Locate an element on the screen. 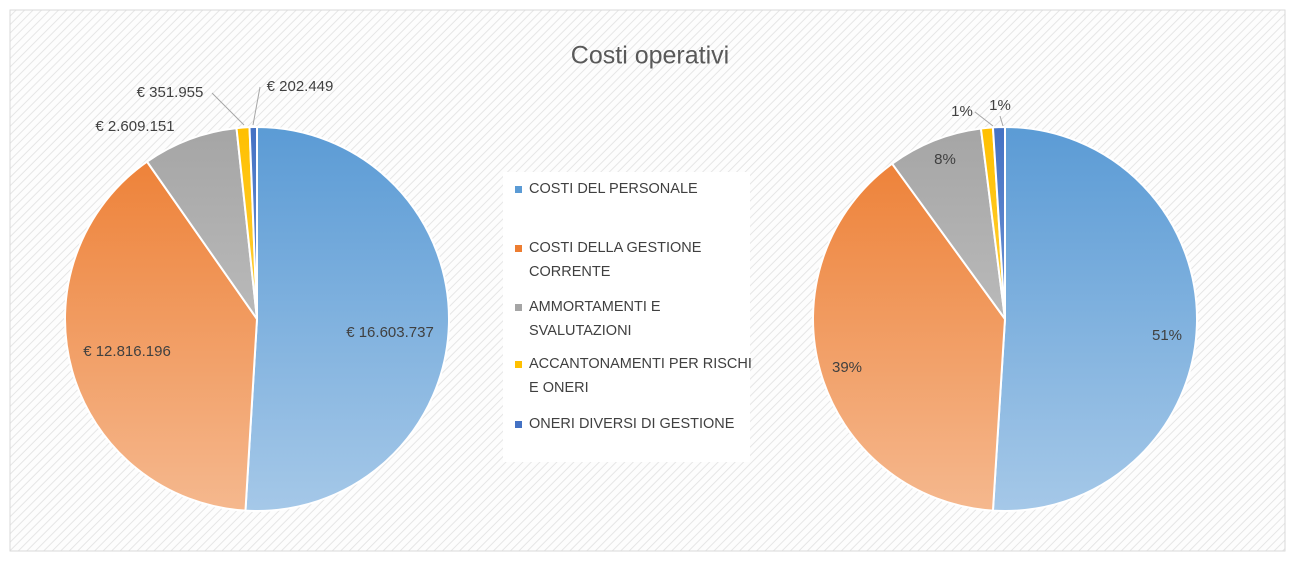  data-label: € 202.449 is located at coordinates (300, 86).